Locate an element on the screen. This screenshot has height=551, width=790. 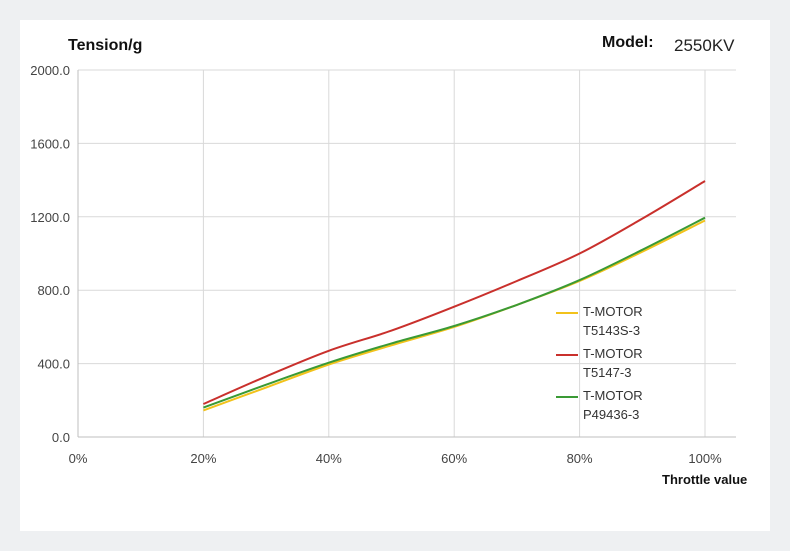
x-tick-label: 100% is located at coordinates (705, 458).